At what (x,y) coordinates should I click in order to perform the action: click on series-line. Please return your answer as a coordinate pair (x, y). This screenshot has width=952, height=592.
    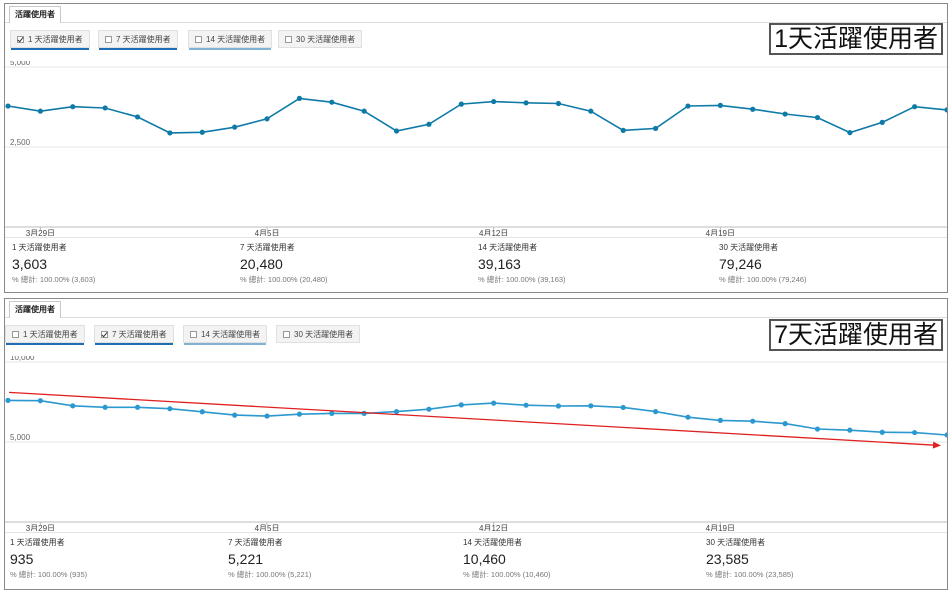
    Looking at the image, I should click on (477, 417).